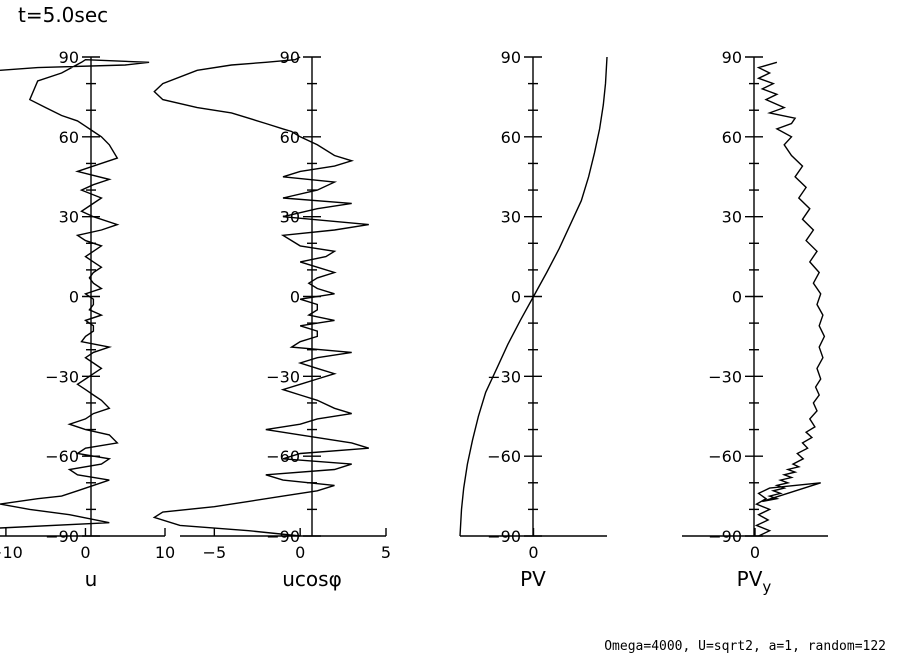 The image size is (904, 654). I want to click on x-axis-label: ucosφ, so click(312, 579).